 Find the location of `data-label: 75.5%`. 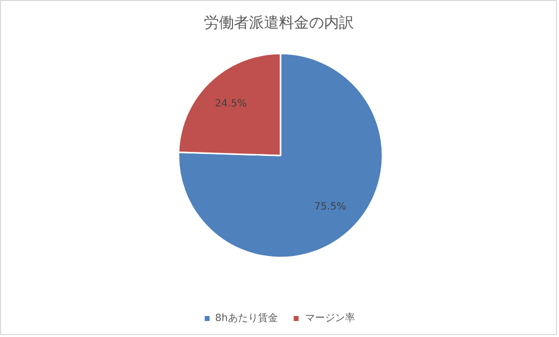

data-label: 75.5% is located at coordinates (330, 206).